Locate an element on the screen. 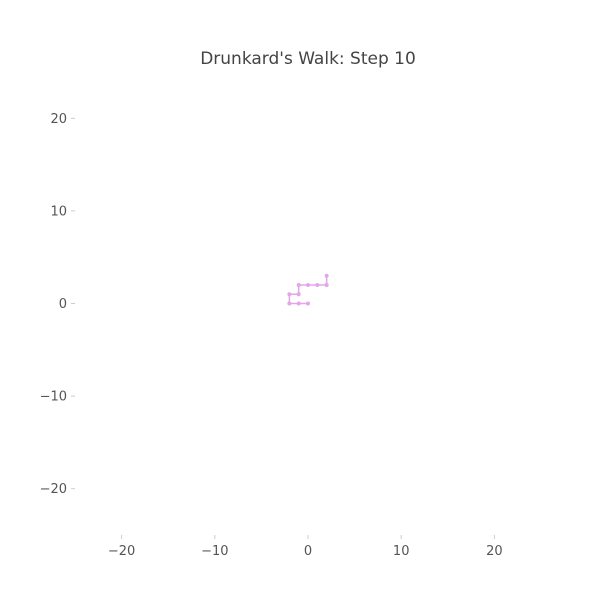  x-tick-label: −10 is located at coordinates (214, 551).